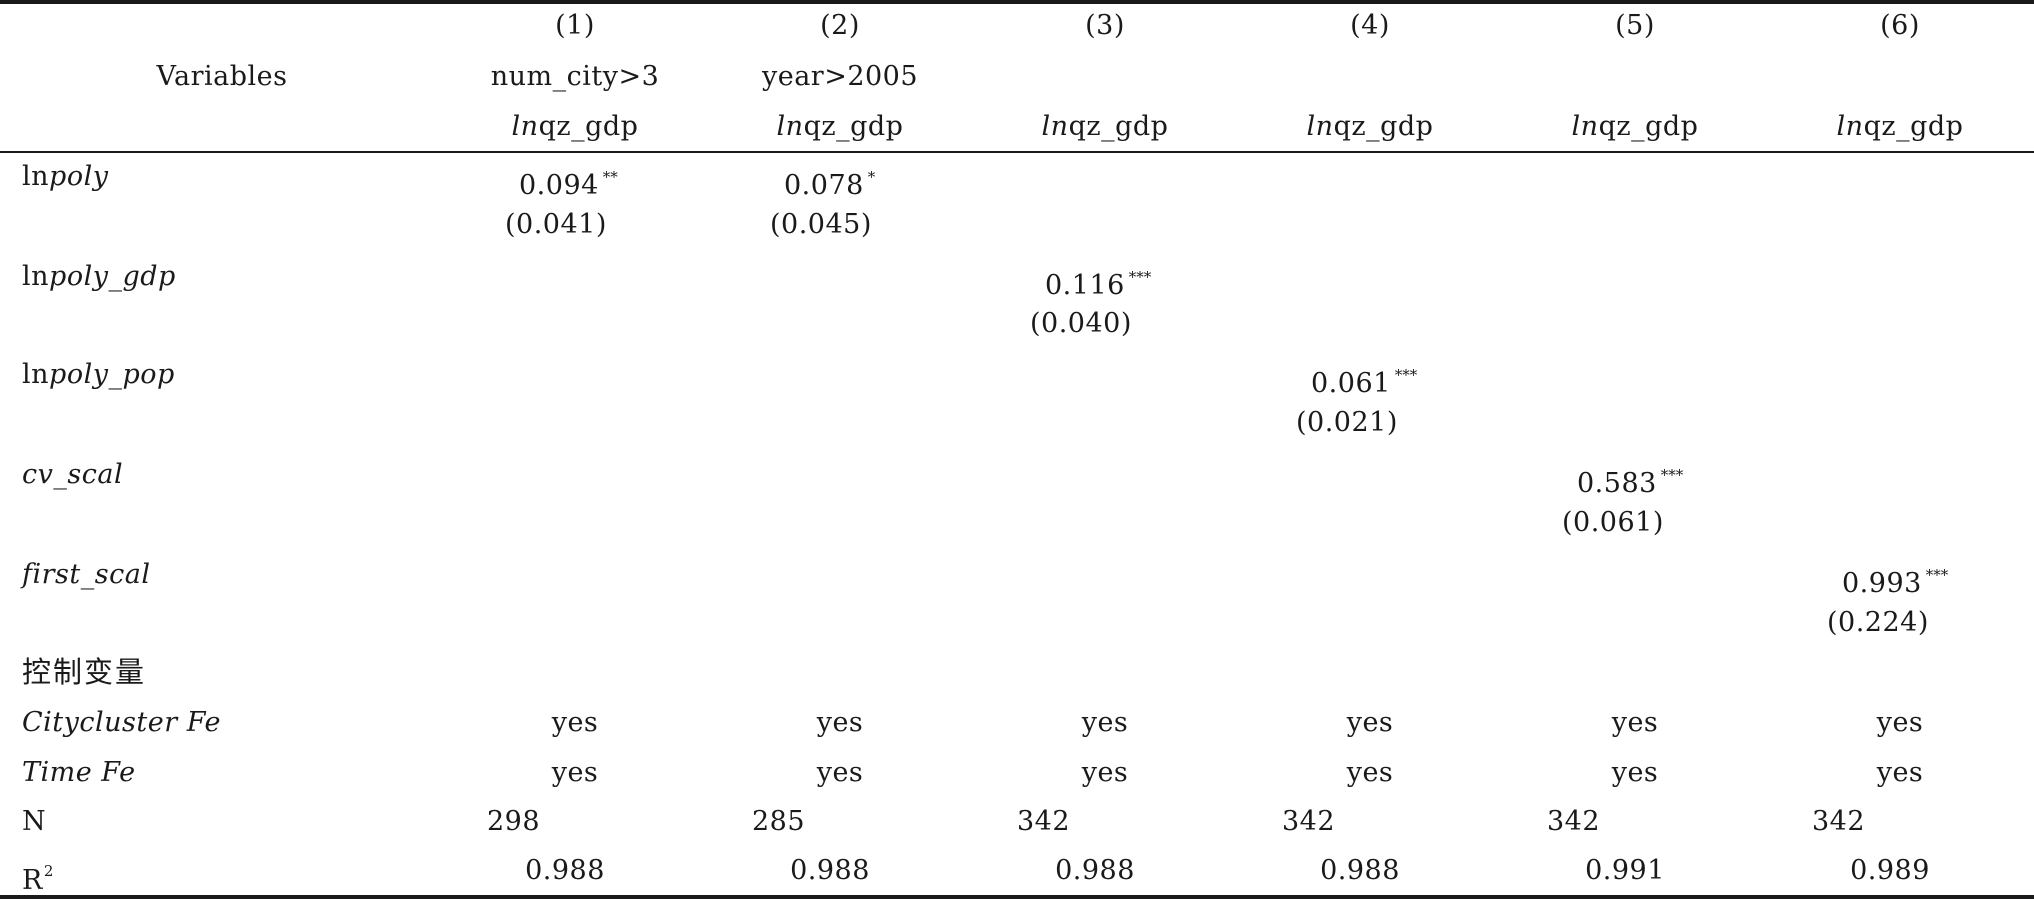  I want to click on se-ln-poly-pop-4: (0.021), so click(1347, 422).